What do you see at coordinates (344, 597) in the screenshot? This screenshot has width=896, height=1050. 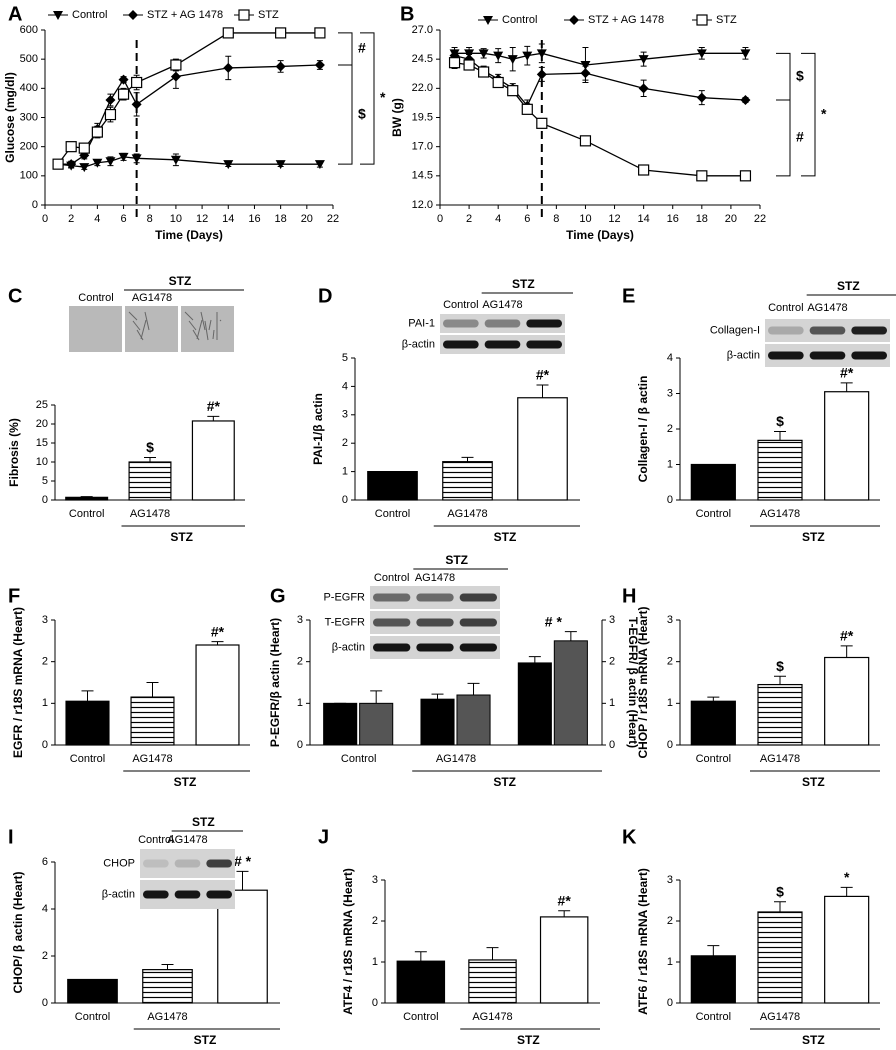 I see `blot-row-label: P-EGFR` at bounding box center [344, 597].